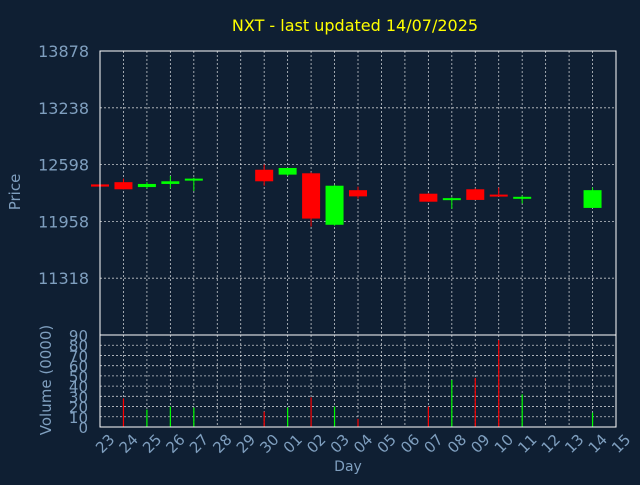 The image size is (640, 485). What do you see at coordinates (621, 444) in the screenshot?
I see `x-tick-label: 15` at bounding box center [621, 444].